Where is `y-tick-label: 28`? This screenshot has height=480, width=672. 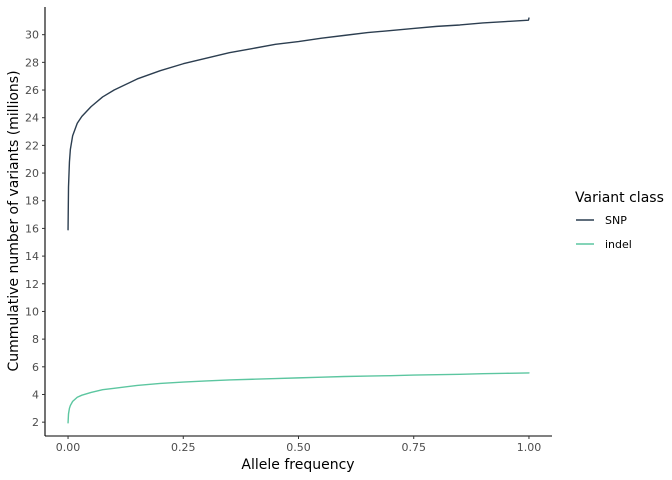
y-tick-label: 28 is located at coordinates (32, 62).